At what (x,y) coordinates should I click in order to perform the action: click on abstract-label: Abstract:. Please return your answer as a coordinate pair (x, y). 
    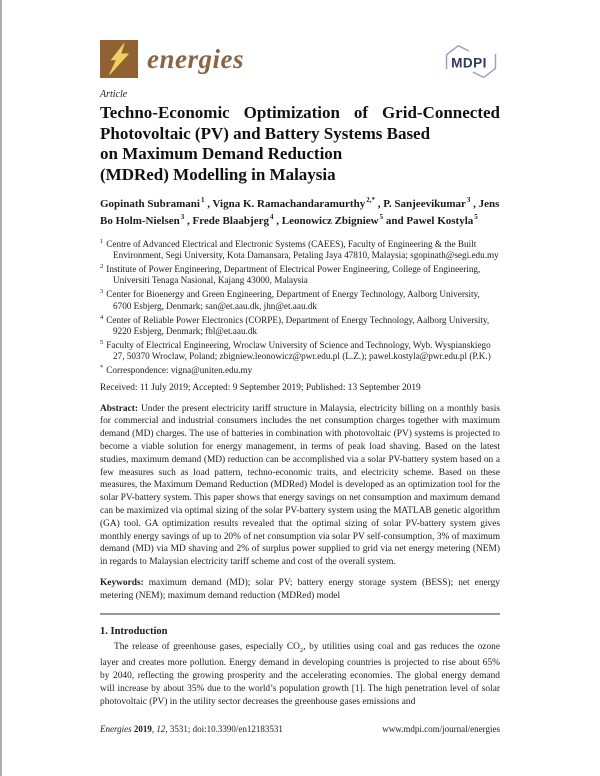
    Looking at the image, I should click on (119, 408).